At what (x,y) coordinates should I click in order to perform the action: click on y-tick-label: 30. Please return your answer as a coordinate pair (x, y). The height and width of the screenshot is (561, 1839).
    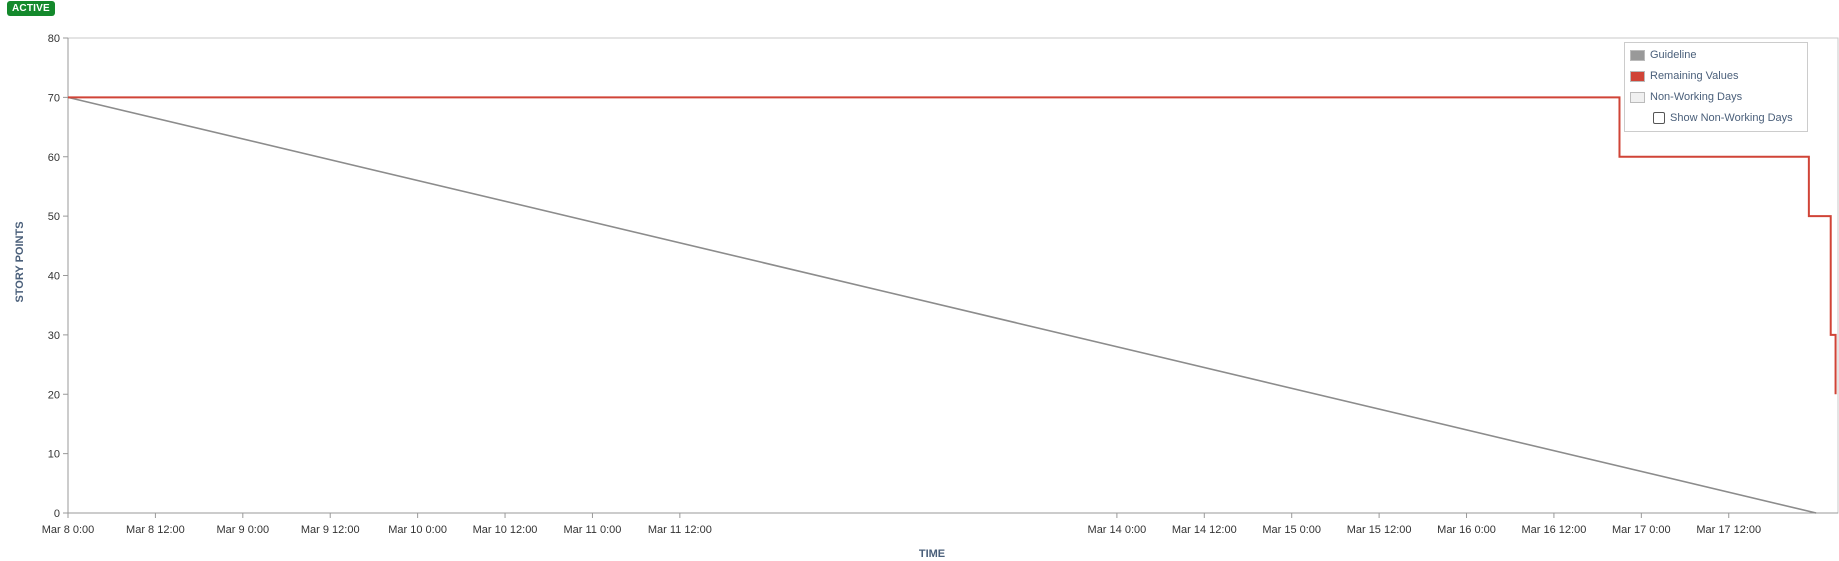
    Looking at the image, I should click on (54, 336).